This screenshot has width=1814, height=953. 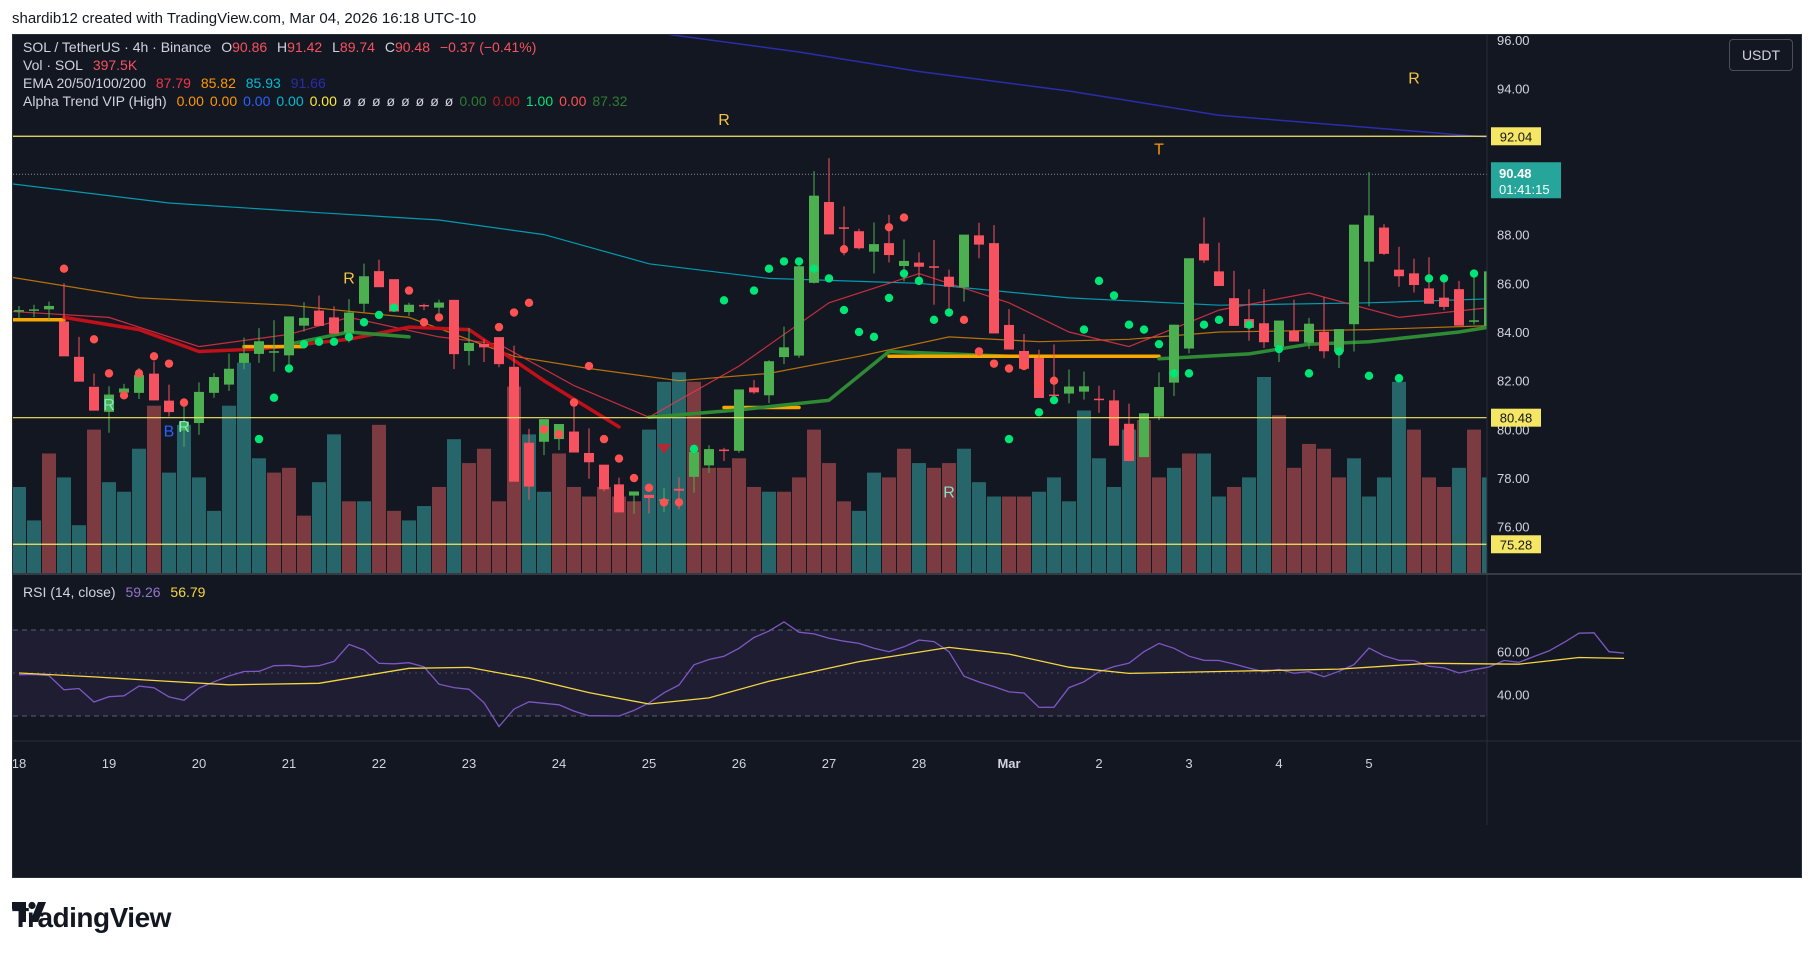 I want to click on rsi-legend: RSI (14, close) 59.26 56.79, so click(x=117, y=592).